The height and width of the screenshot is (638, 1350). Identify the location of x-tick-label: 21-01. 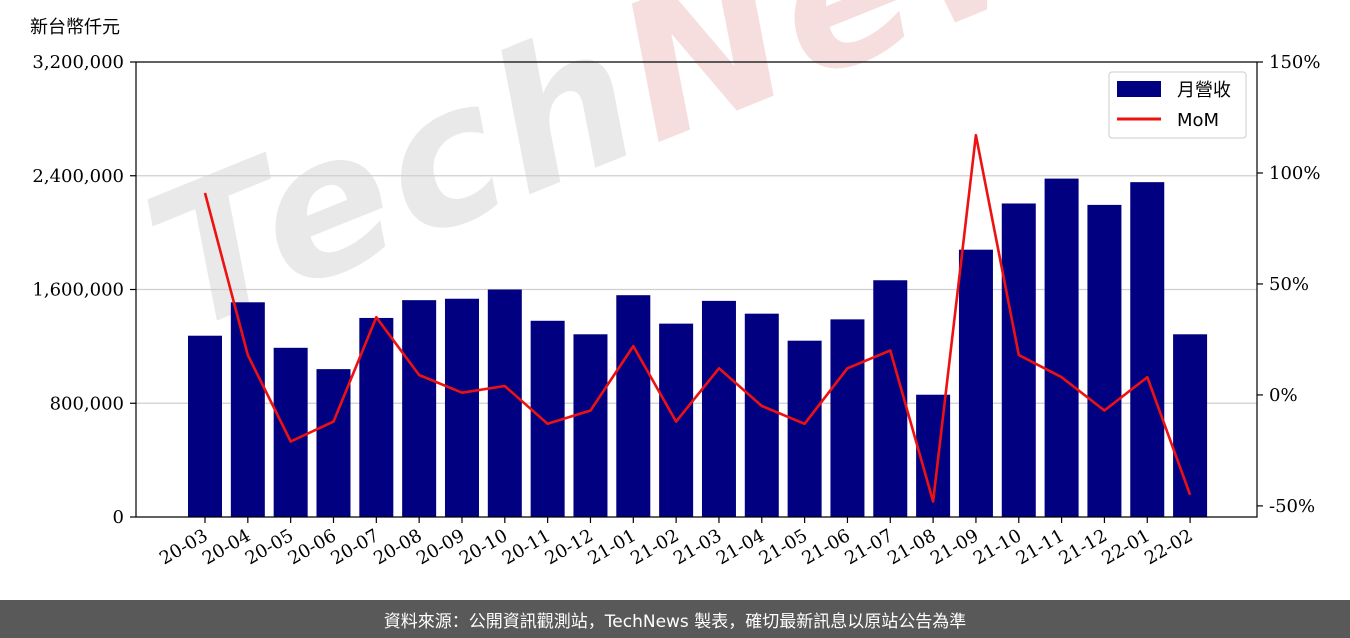
(611, 547).